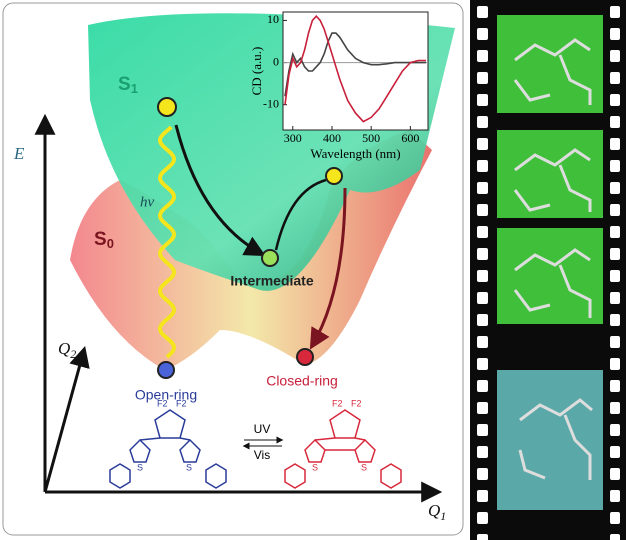 This screenshot has height=540, width=626. Describe the element at coordinates (332, 138) in the screenshot. I see `x-tick-label: 400` at that location.